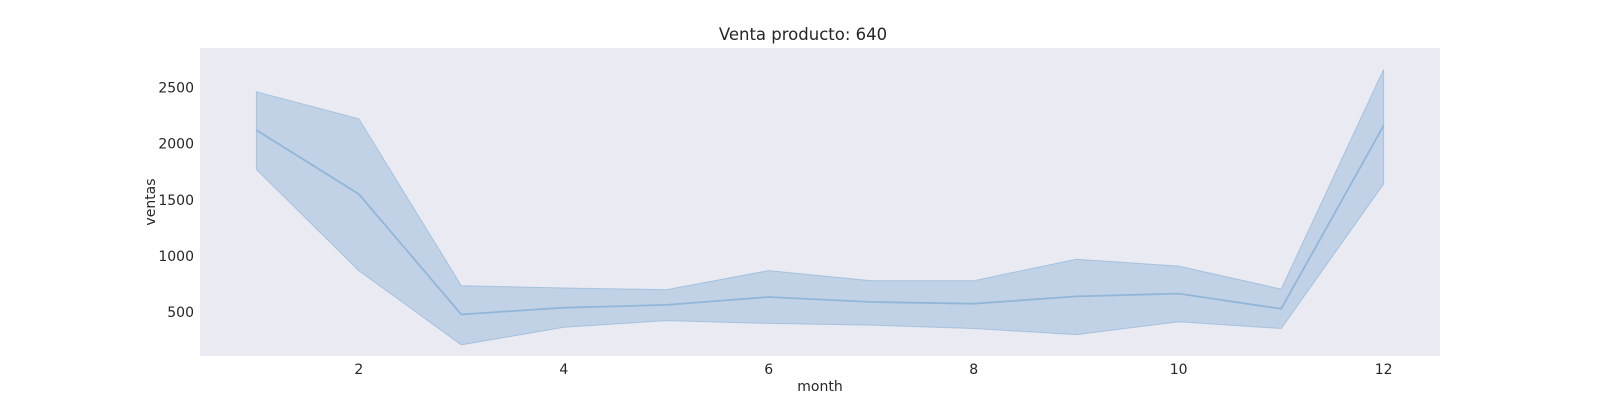  I want to click on x-tick-label: 12, so click(1384, 370).